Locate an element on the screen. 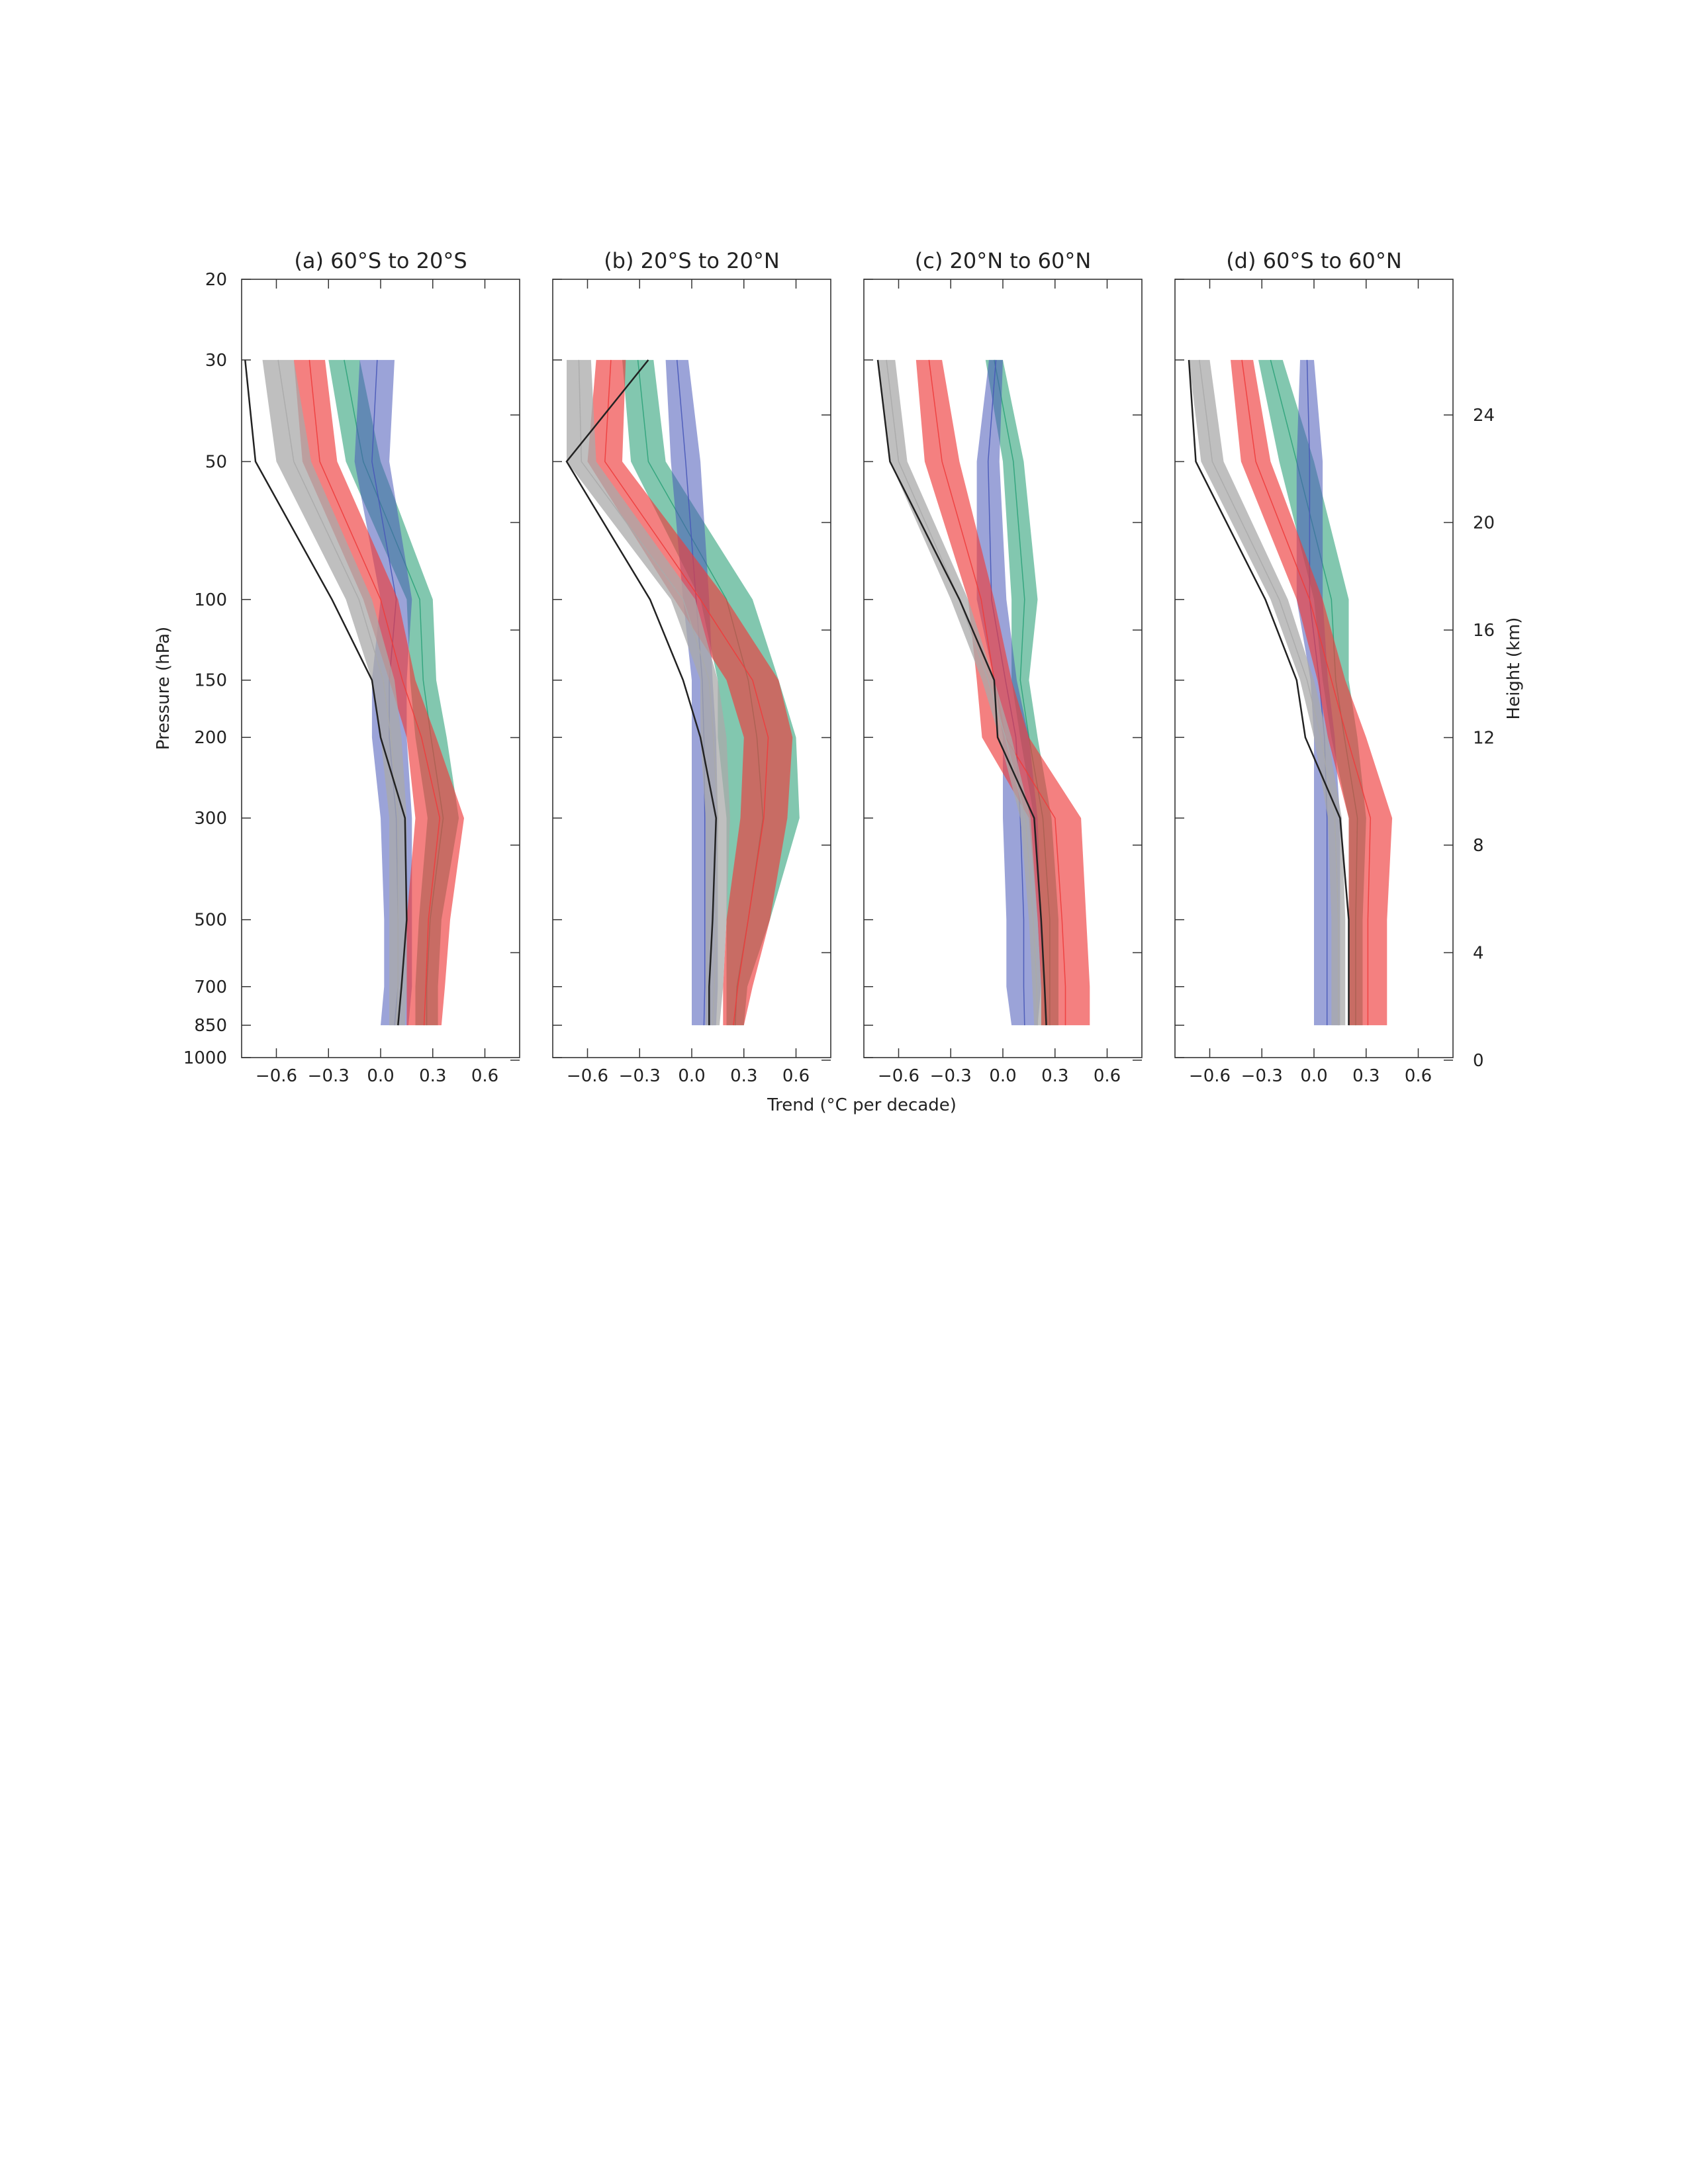 The width and height of the screenshot is (1688, 2184). height-tick-label: 24 is located at coordinates (1484, 416).